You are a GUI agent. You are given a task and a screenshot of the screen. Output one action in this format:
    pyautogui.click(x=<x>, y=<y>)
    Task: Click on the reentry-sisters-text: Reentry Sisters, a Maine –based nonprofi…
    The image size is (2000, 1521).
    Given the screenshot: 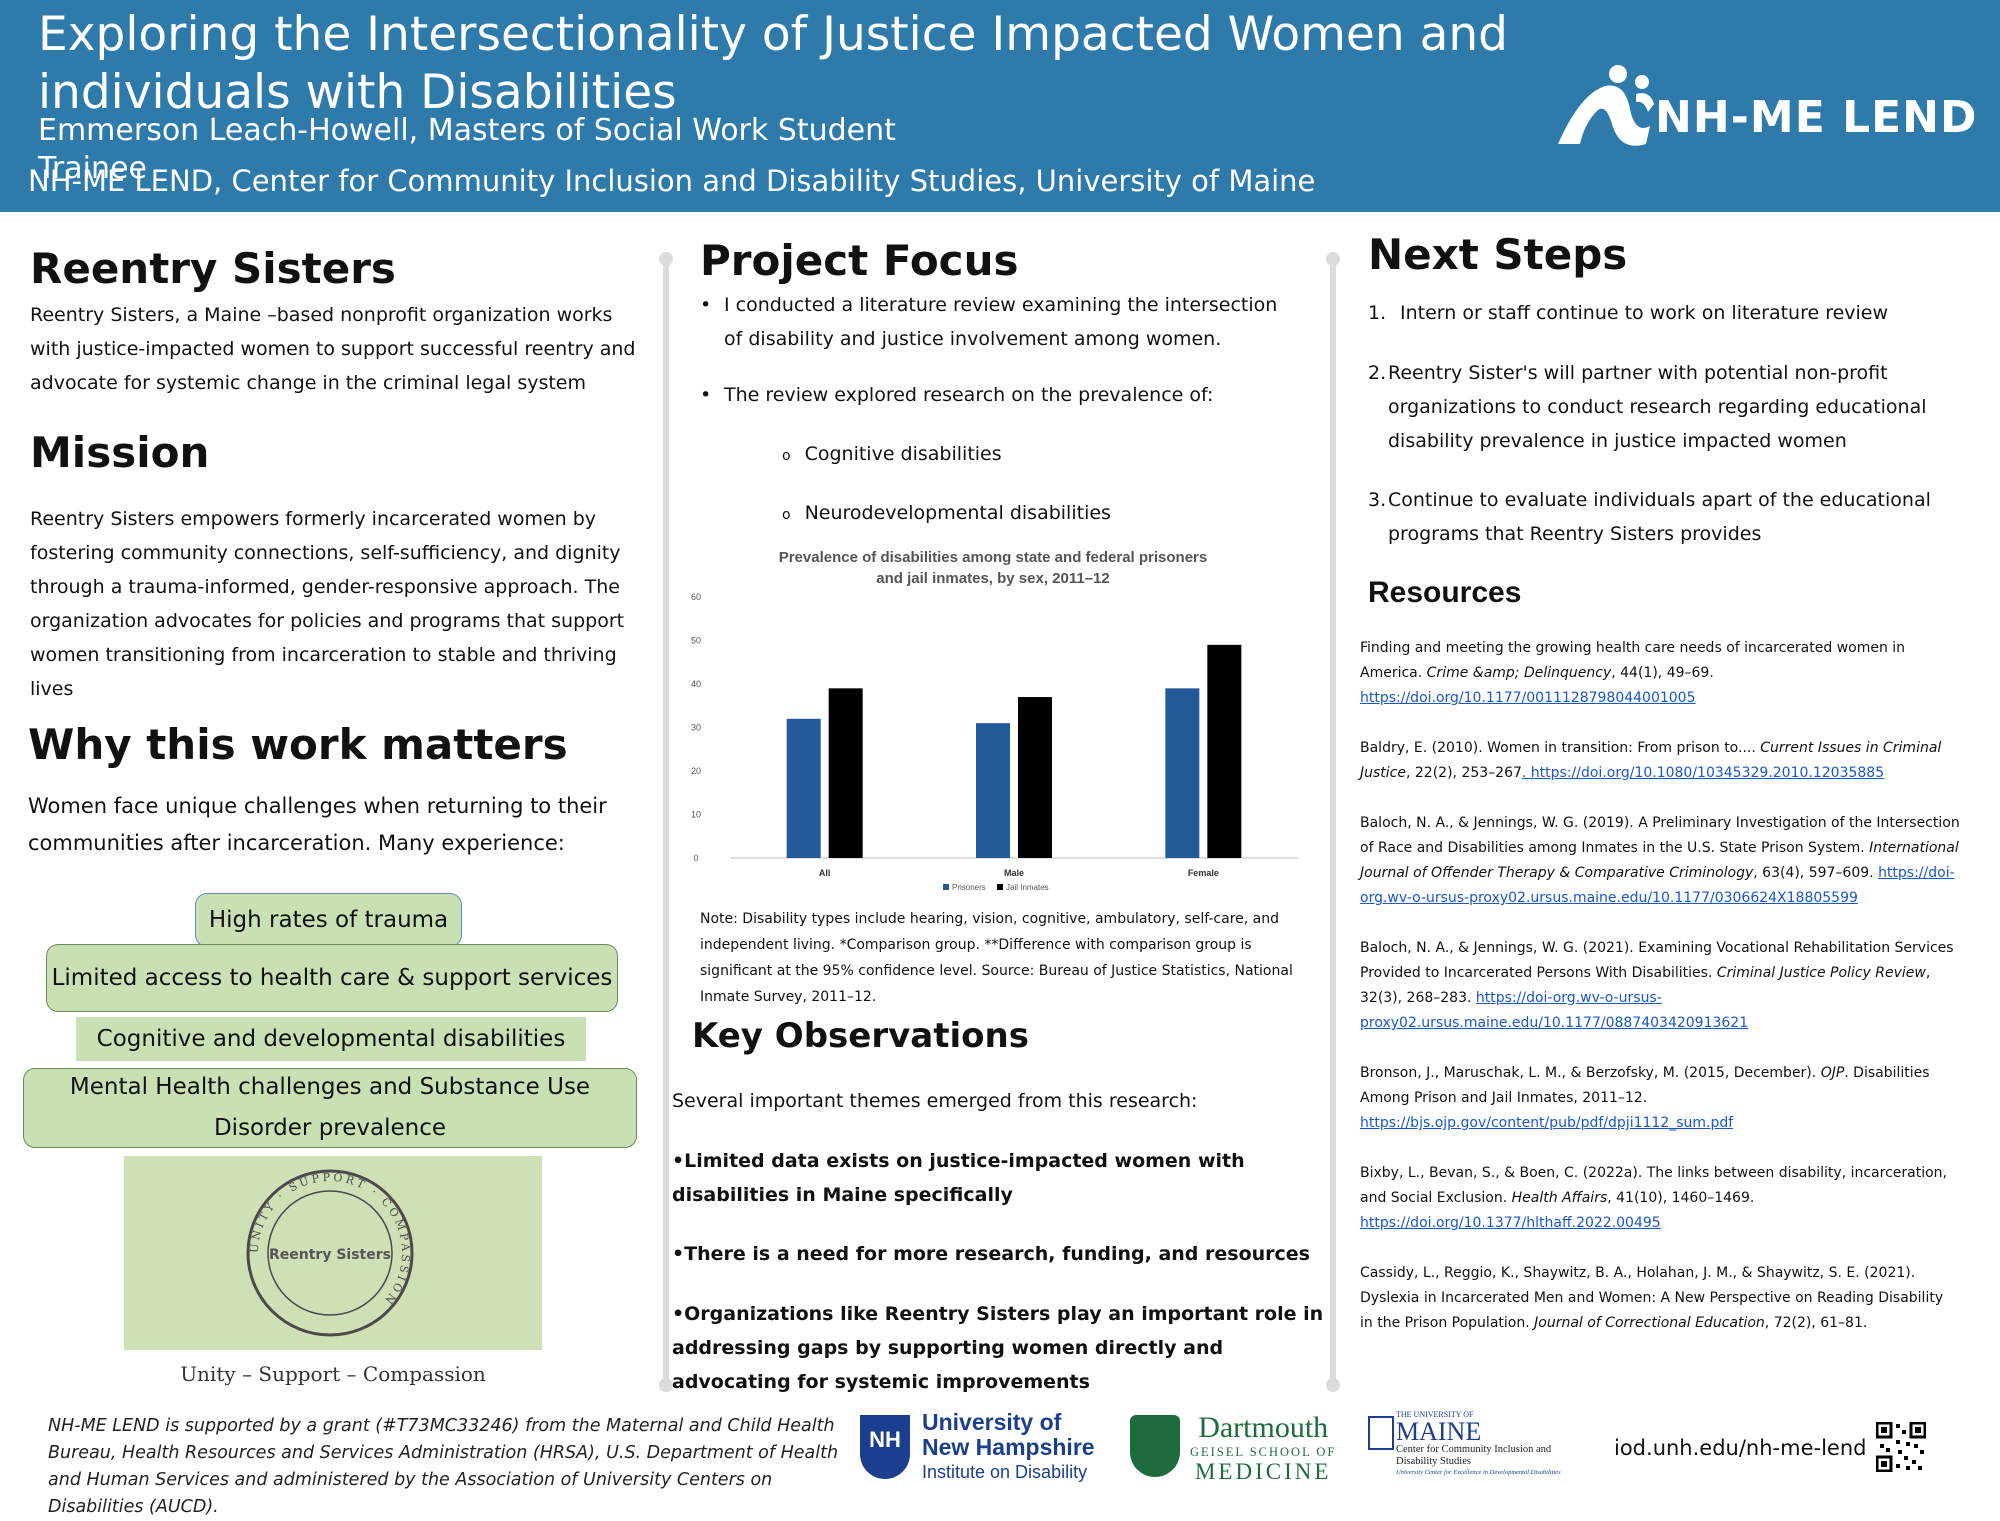 What is the action you would take?
    pyautogui.click(x=333, y=349)
    